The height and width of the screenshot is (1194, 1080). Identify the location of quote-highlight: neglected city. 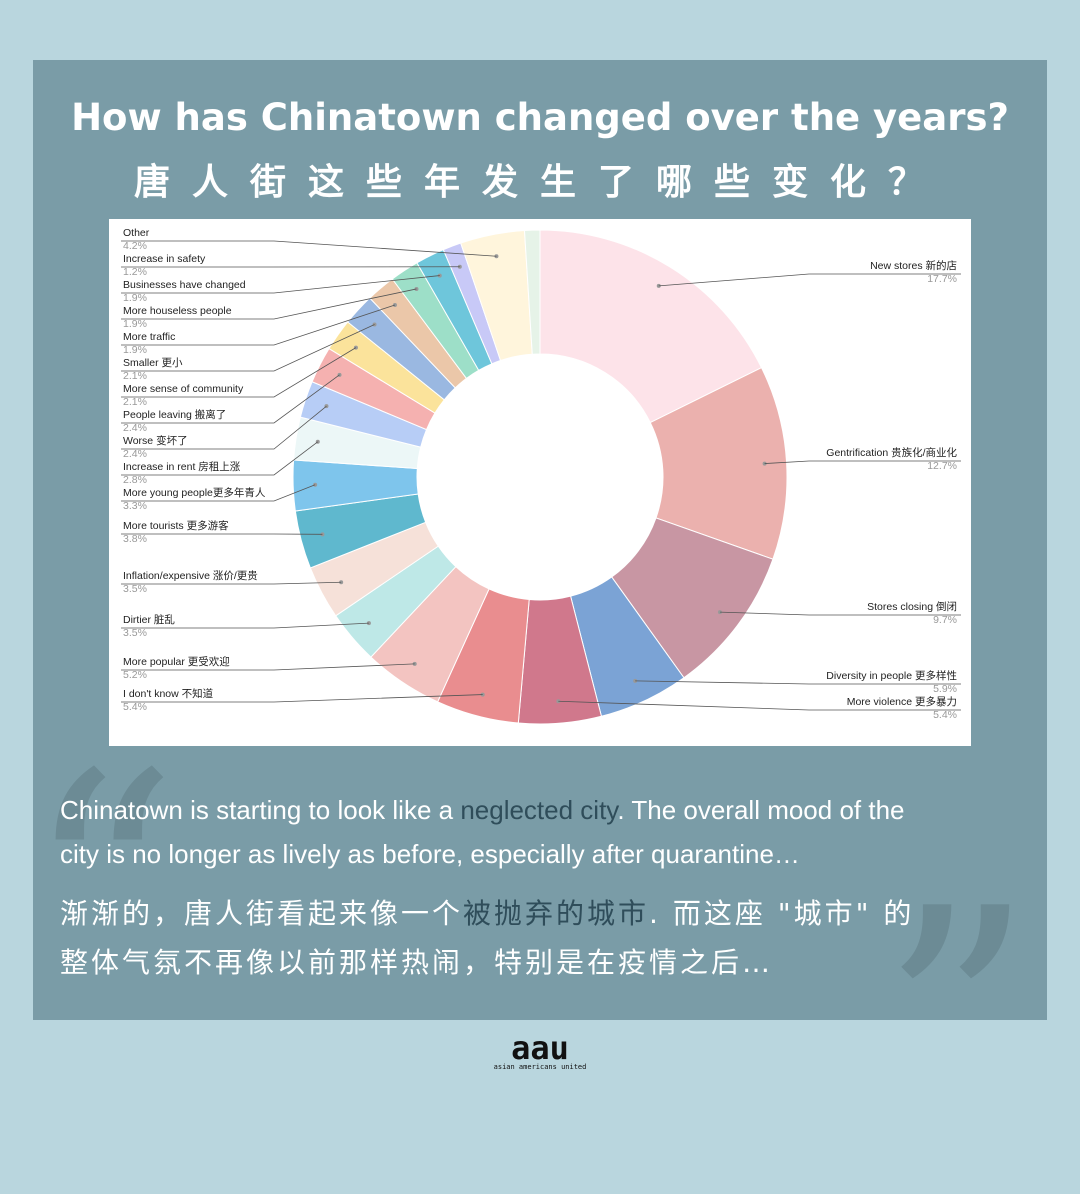
(538, 810).